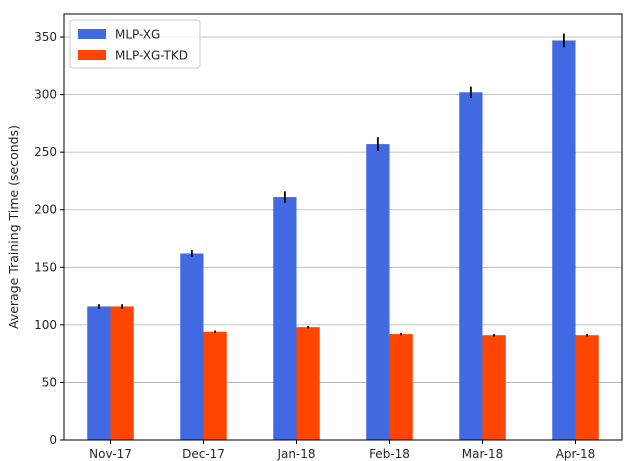 The width and height of the screenshot is (636, 461). I want to click on y-axis: 0 50 100 150 200 250 300 350, so click(49, 238).